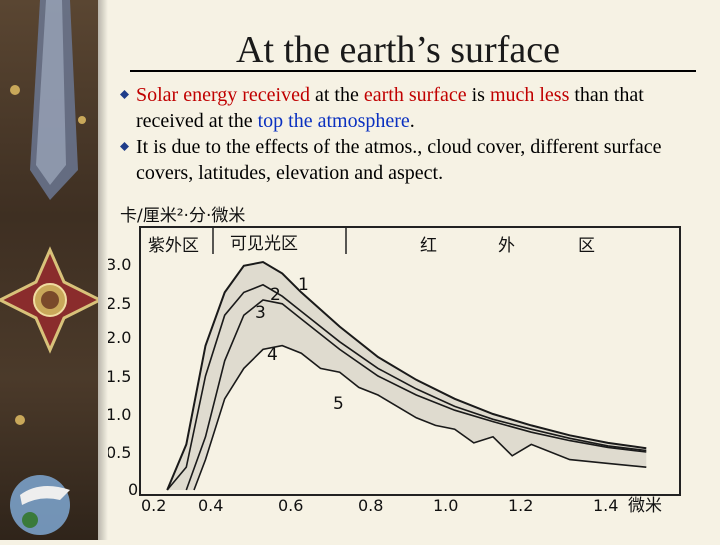  I want to click on bullet-1-phrase-e: much less, so click(529, 95).